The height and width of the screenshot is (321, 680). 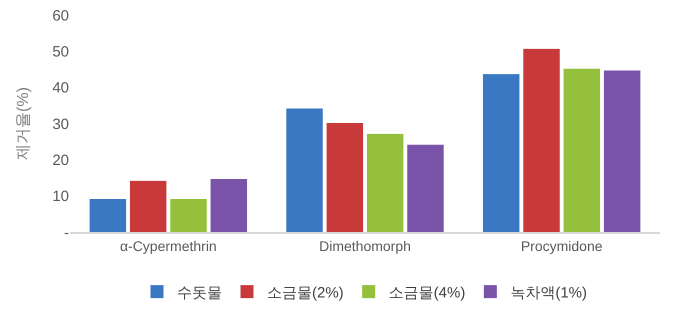 What do you see at coordinates (60, 197) in the screenshot?
I see `y-tick-label: 10` at bounding box center [60, 197].